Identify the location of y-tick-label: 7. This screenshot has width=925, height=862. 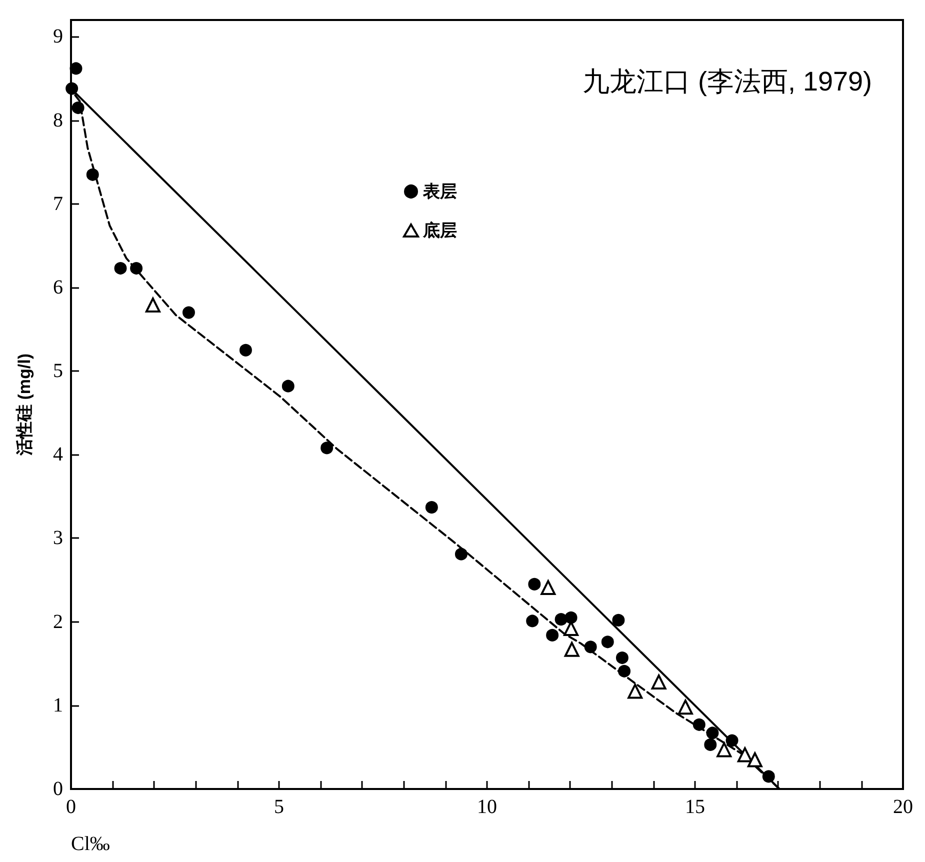
(58, 203).